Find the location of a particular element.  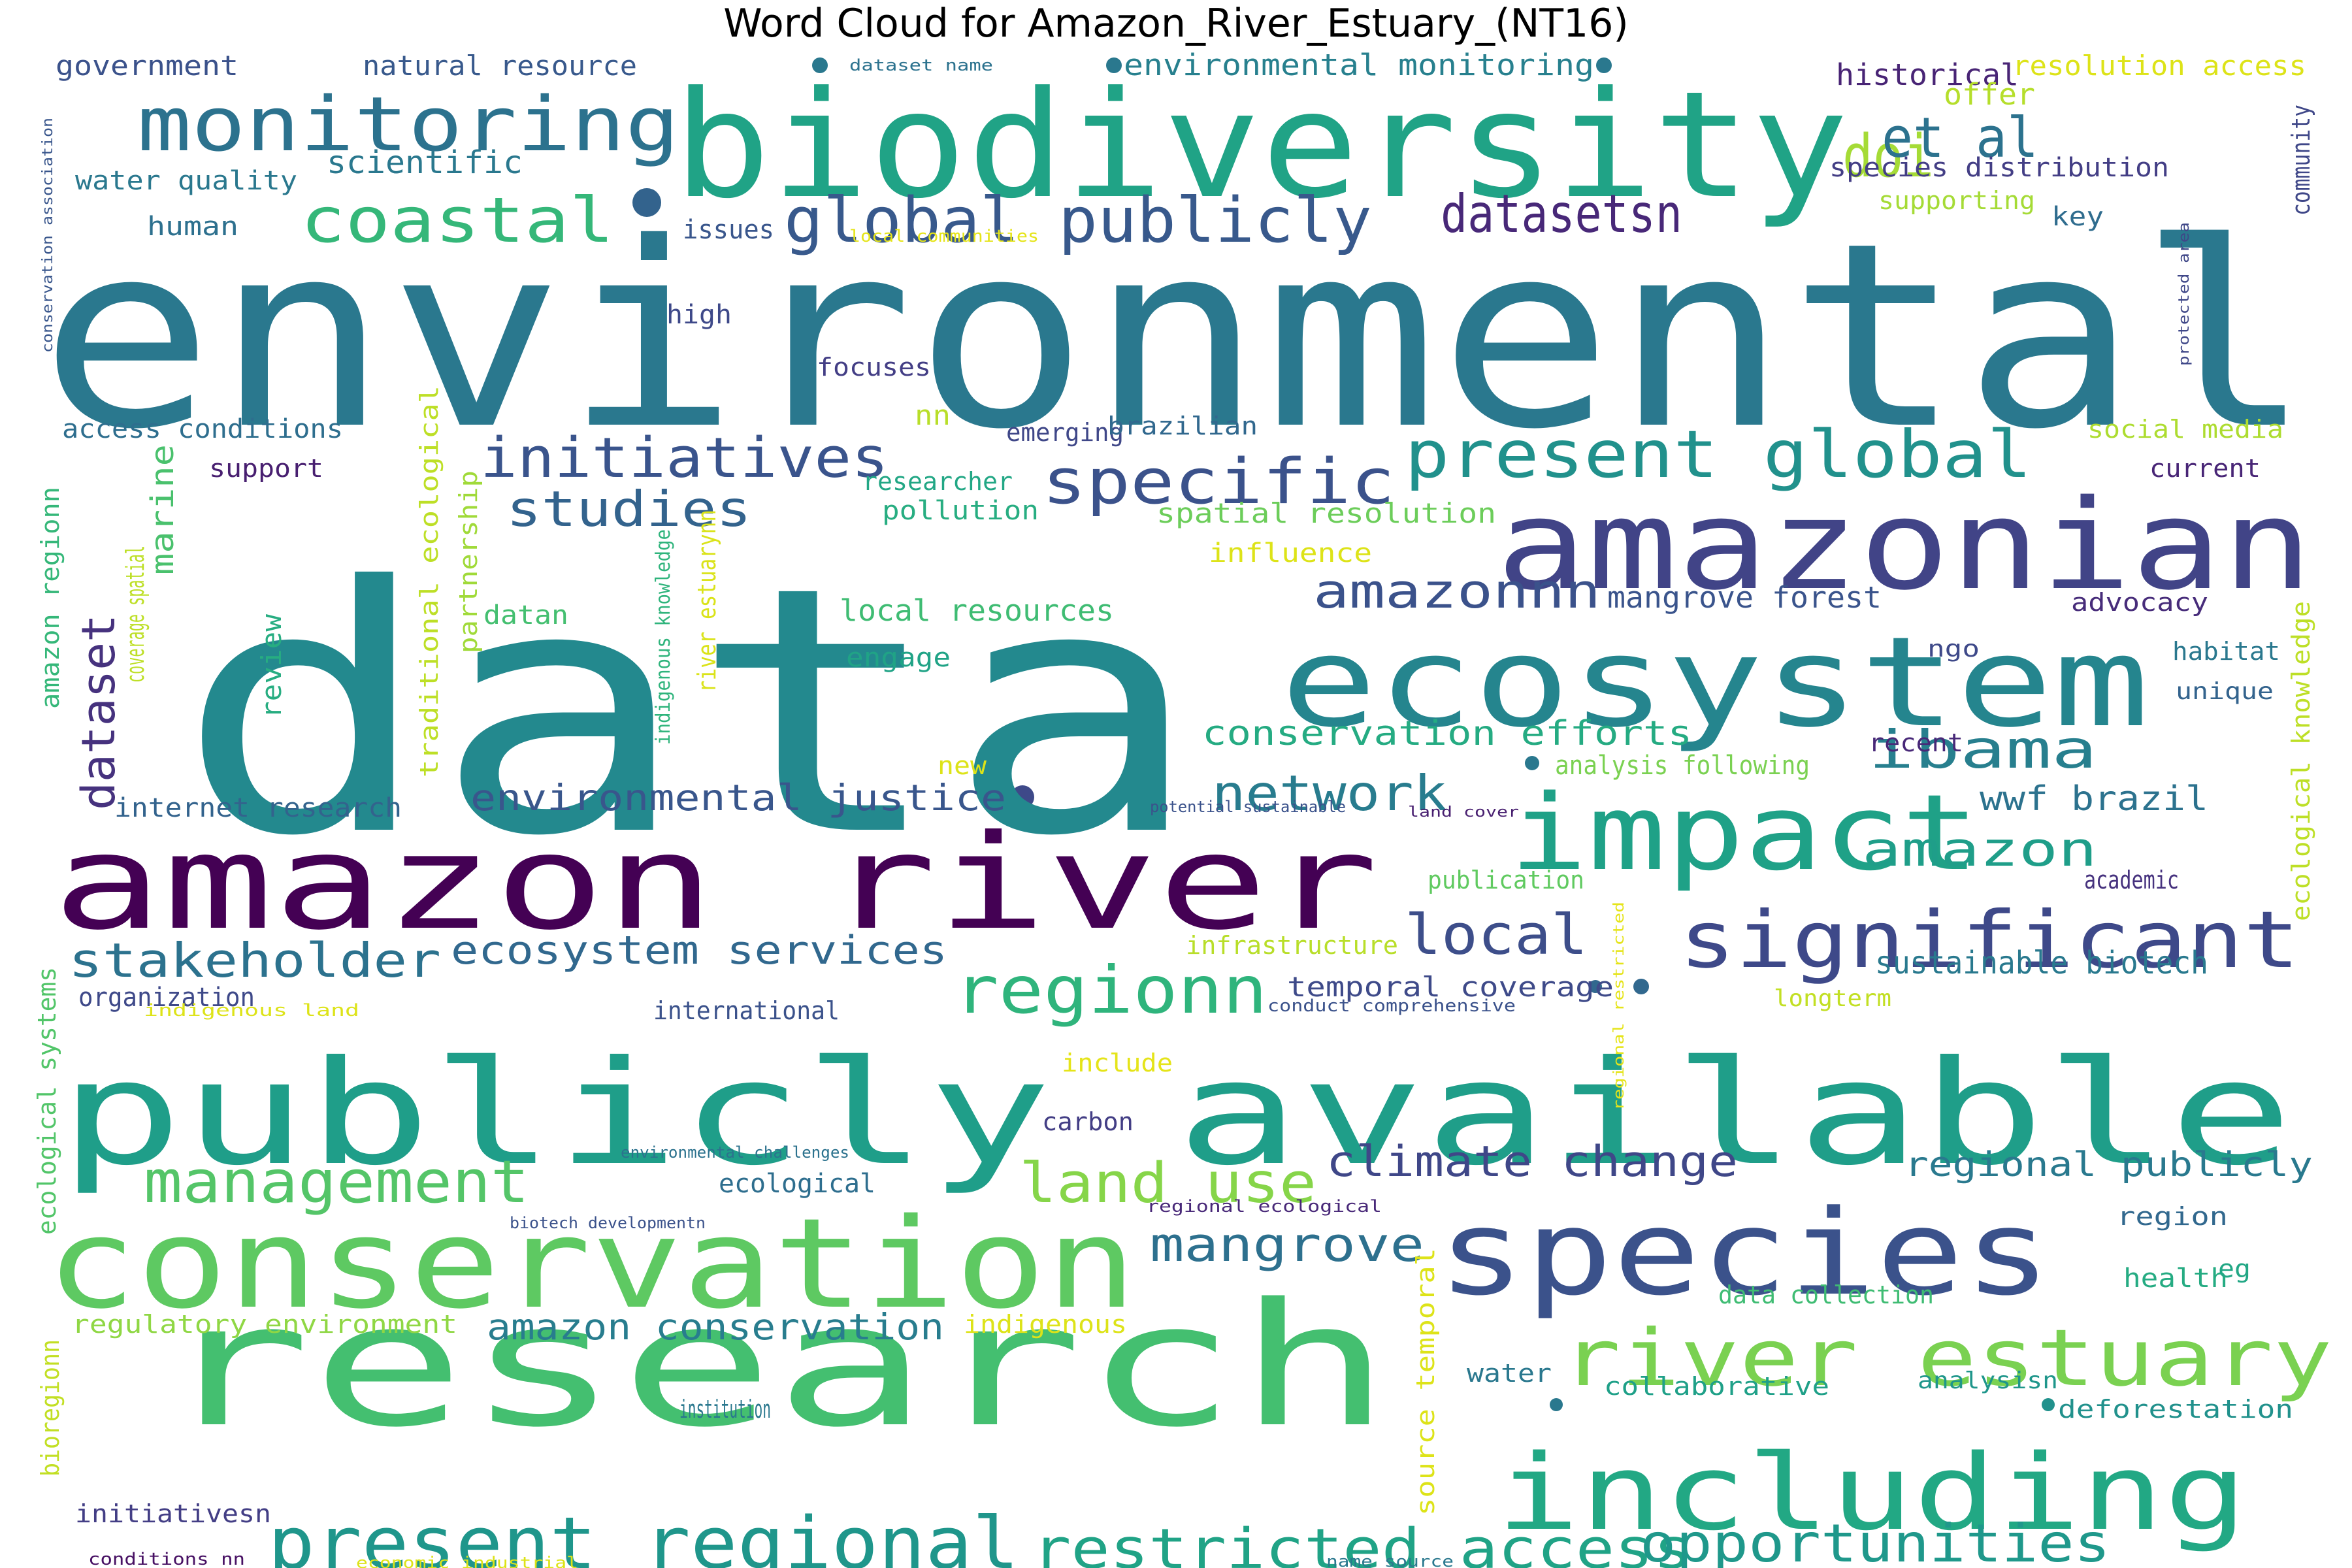

cloud-word: nn is located at coordinates (933, 415).